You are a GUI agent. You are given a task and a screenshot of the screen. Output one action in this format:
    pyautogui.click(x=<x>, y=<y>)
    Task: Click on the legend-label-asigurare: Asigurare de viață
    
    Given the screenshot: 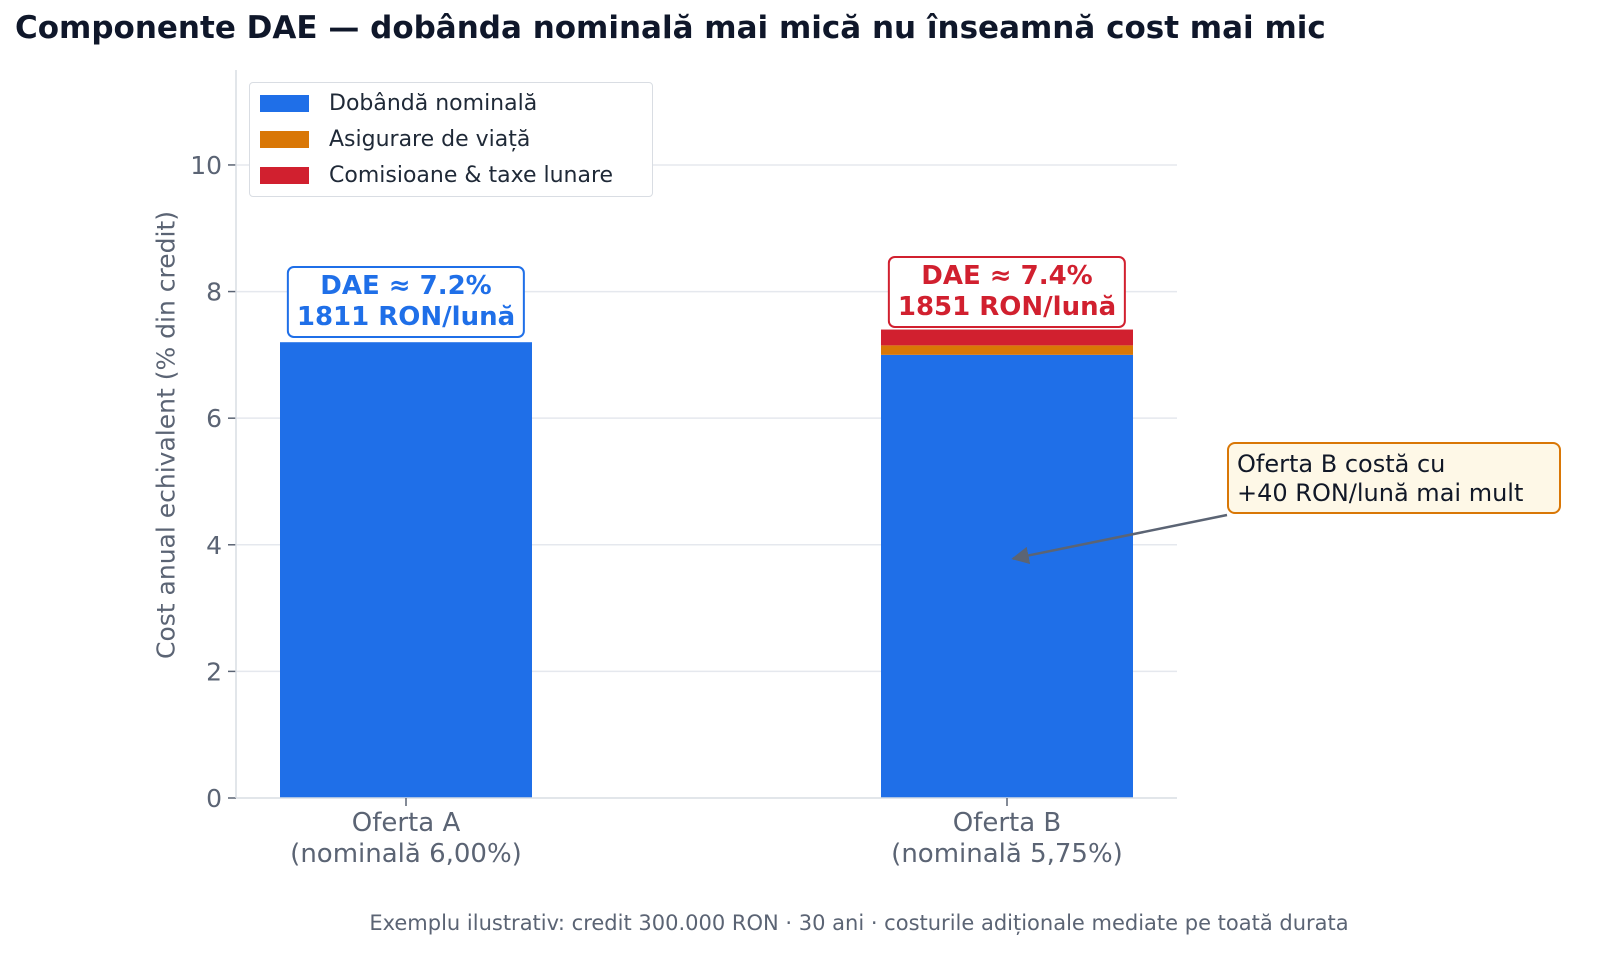 What is the action you would take?
    pyautogui.click(x=430, y=139)
    